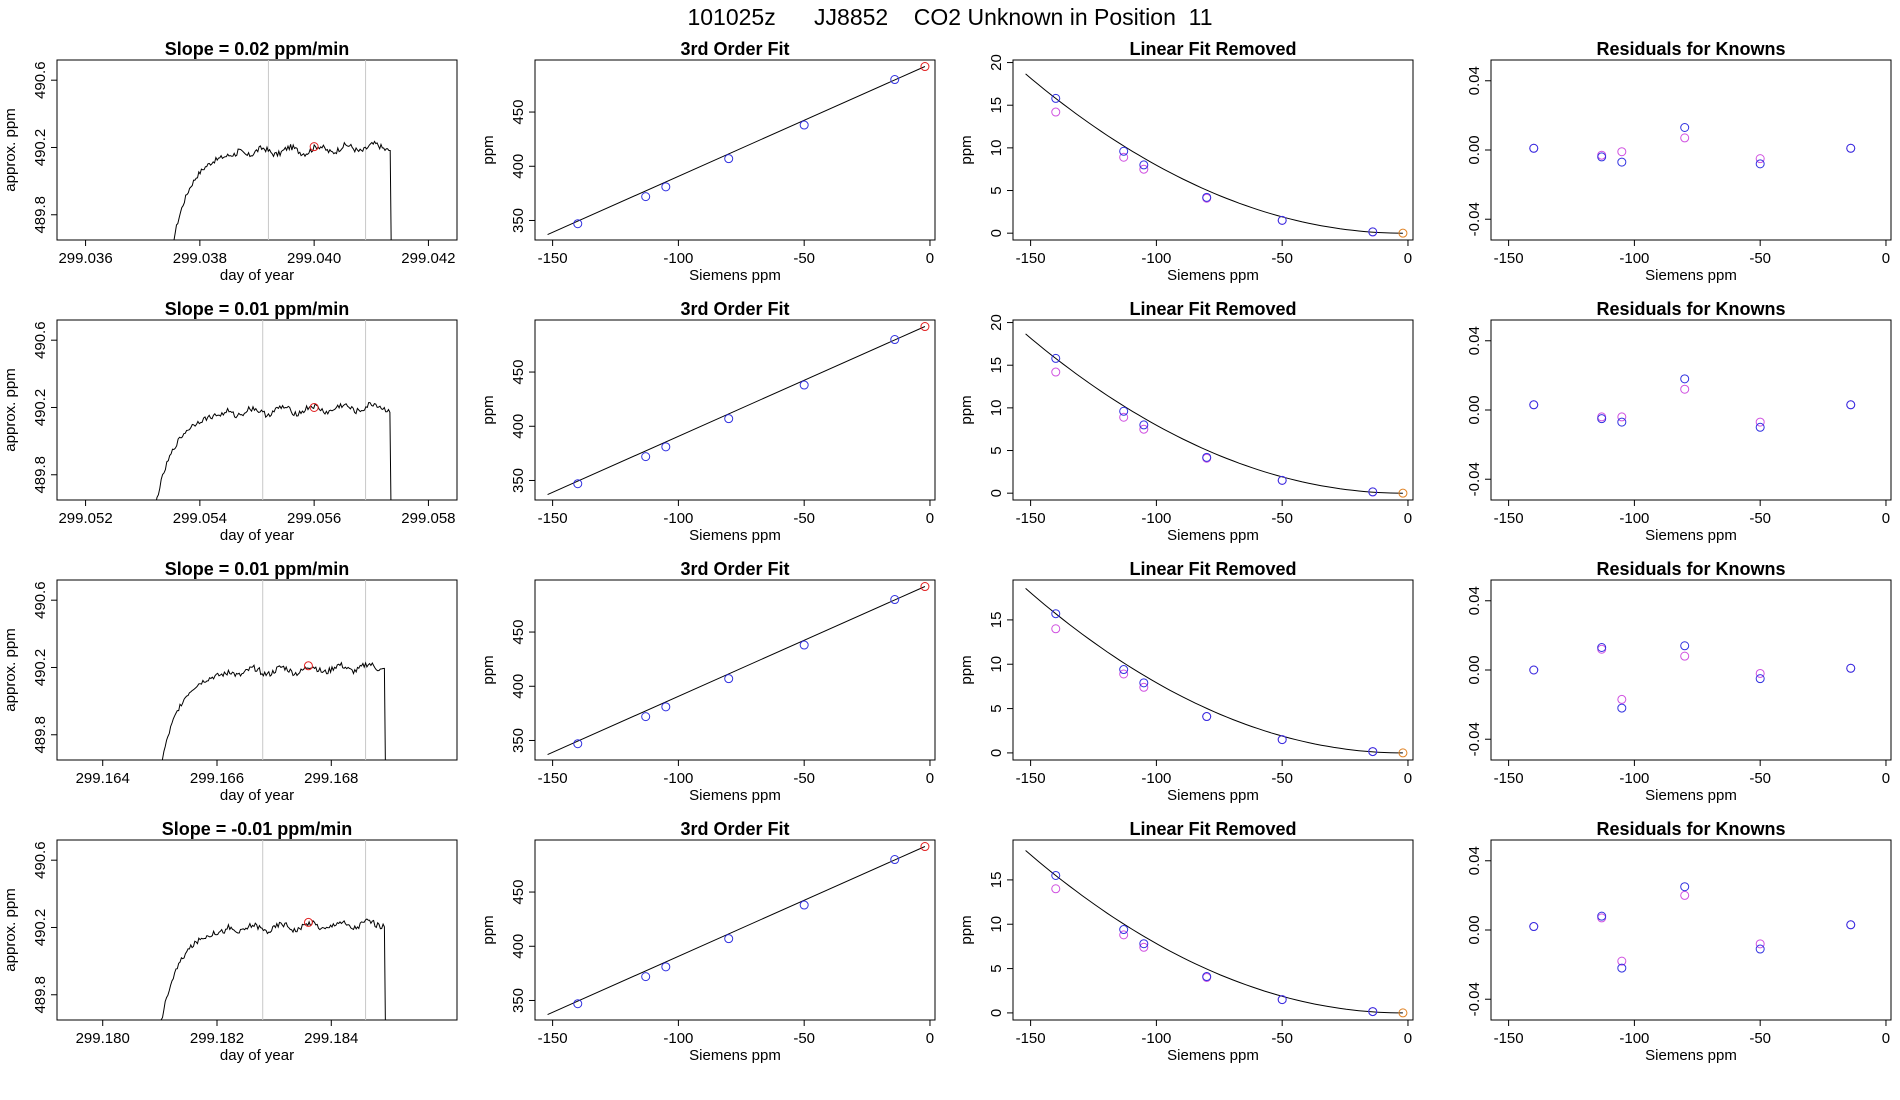 The width and height of the screenshot is (1900, 1100). What do you see at coordinates (40, 475) in the screenshot?
I see `y-tick-label: 489.8` at bounding box center [40, 475].